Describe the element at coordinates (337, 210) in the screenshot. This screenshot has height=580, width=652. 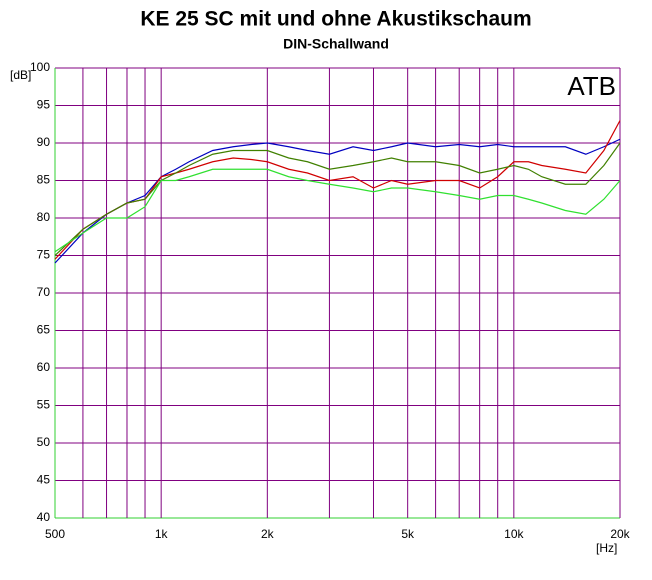
I see `series-line` at that location.